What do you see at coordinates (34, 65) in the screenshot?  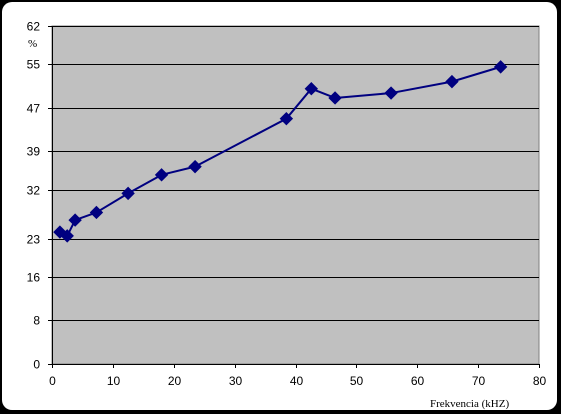 I see `y-tick-label: 55` at bounding box center [34, 65].